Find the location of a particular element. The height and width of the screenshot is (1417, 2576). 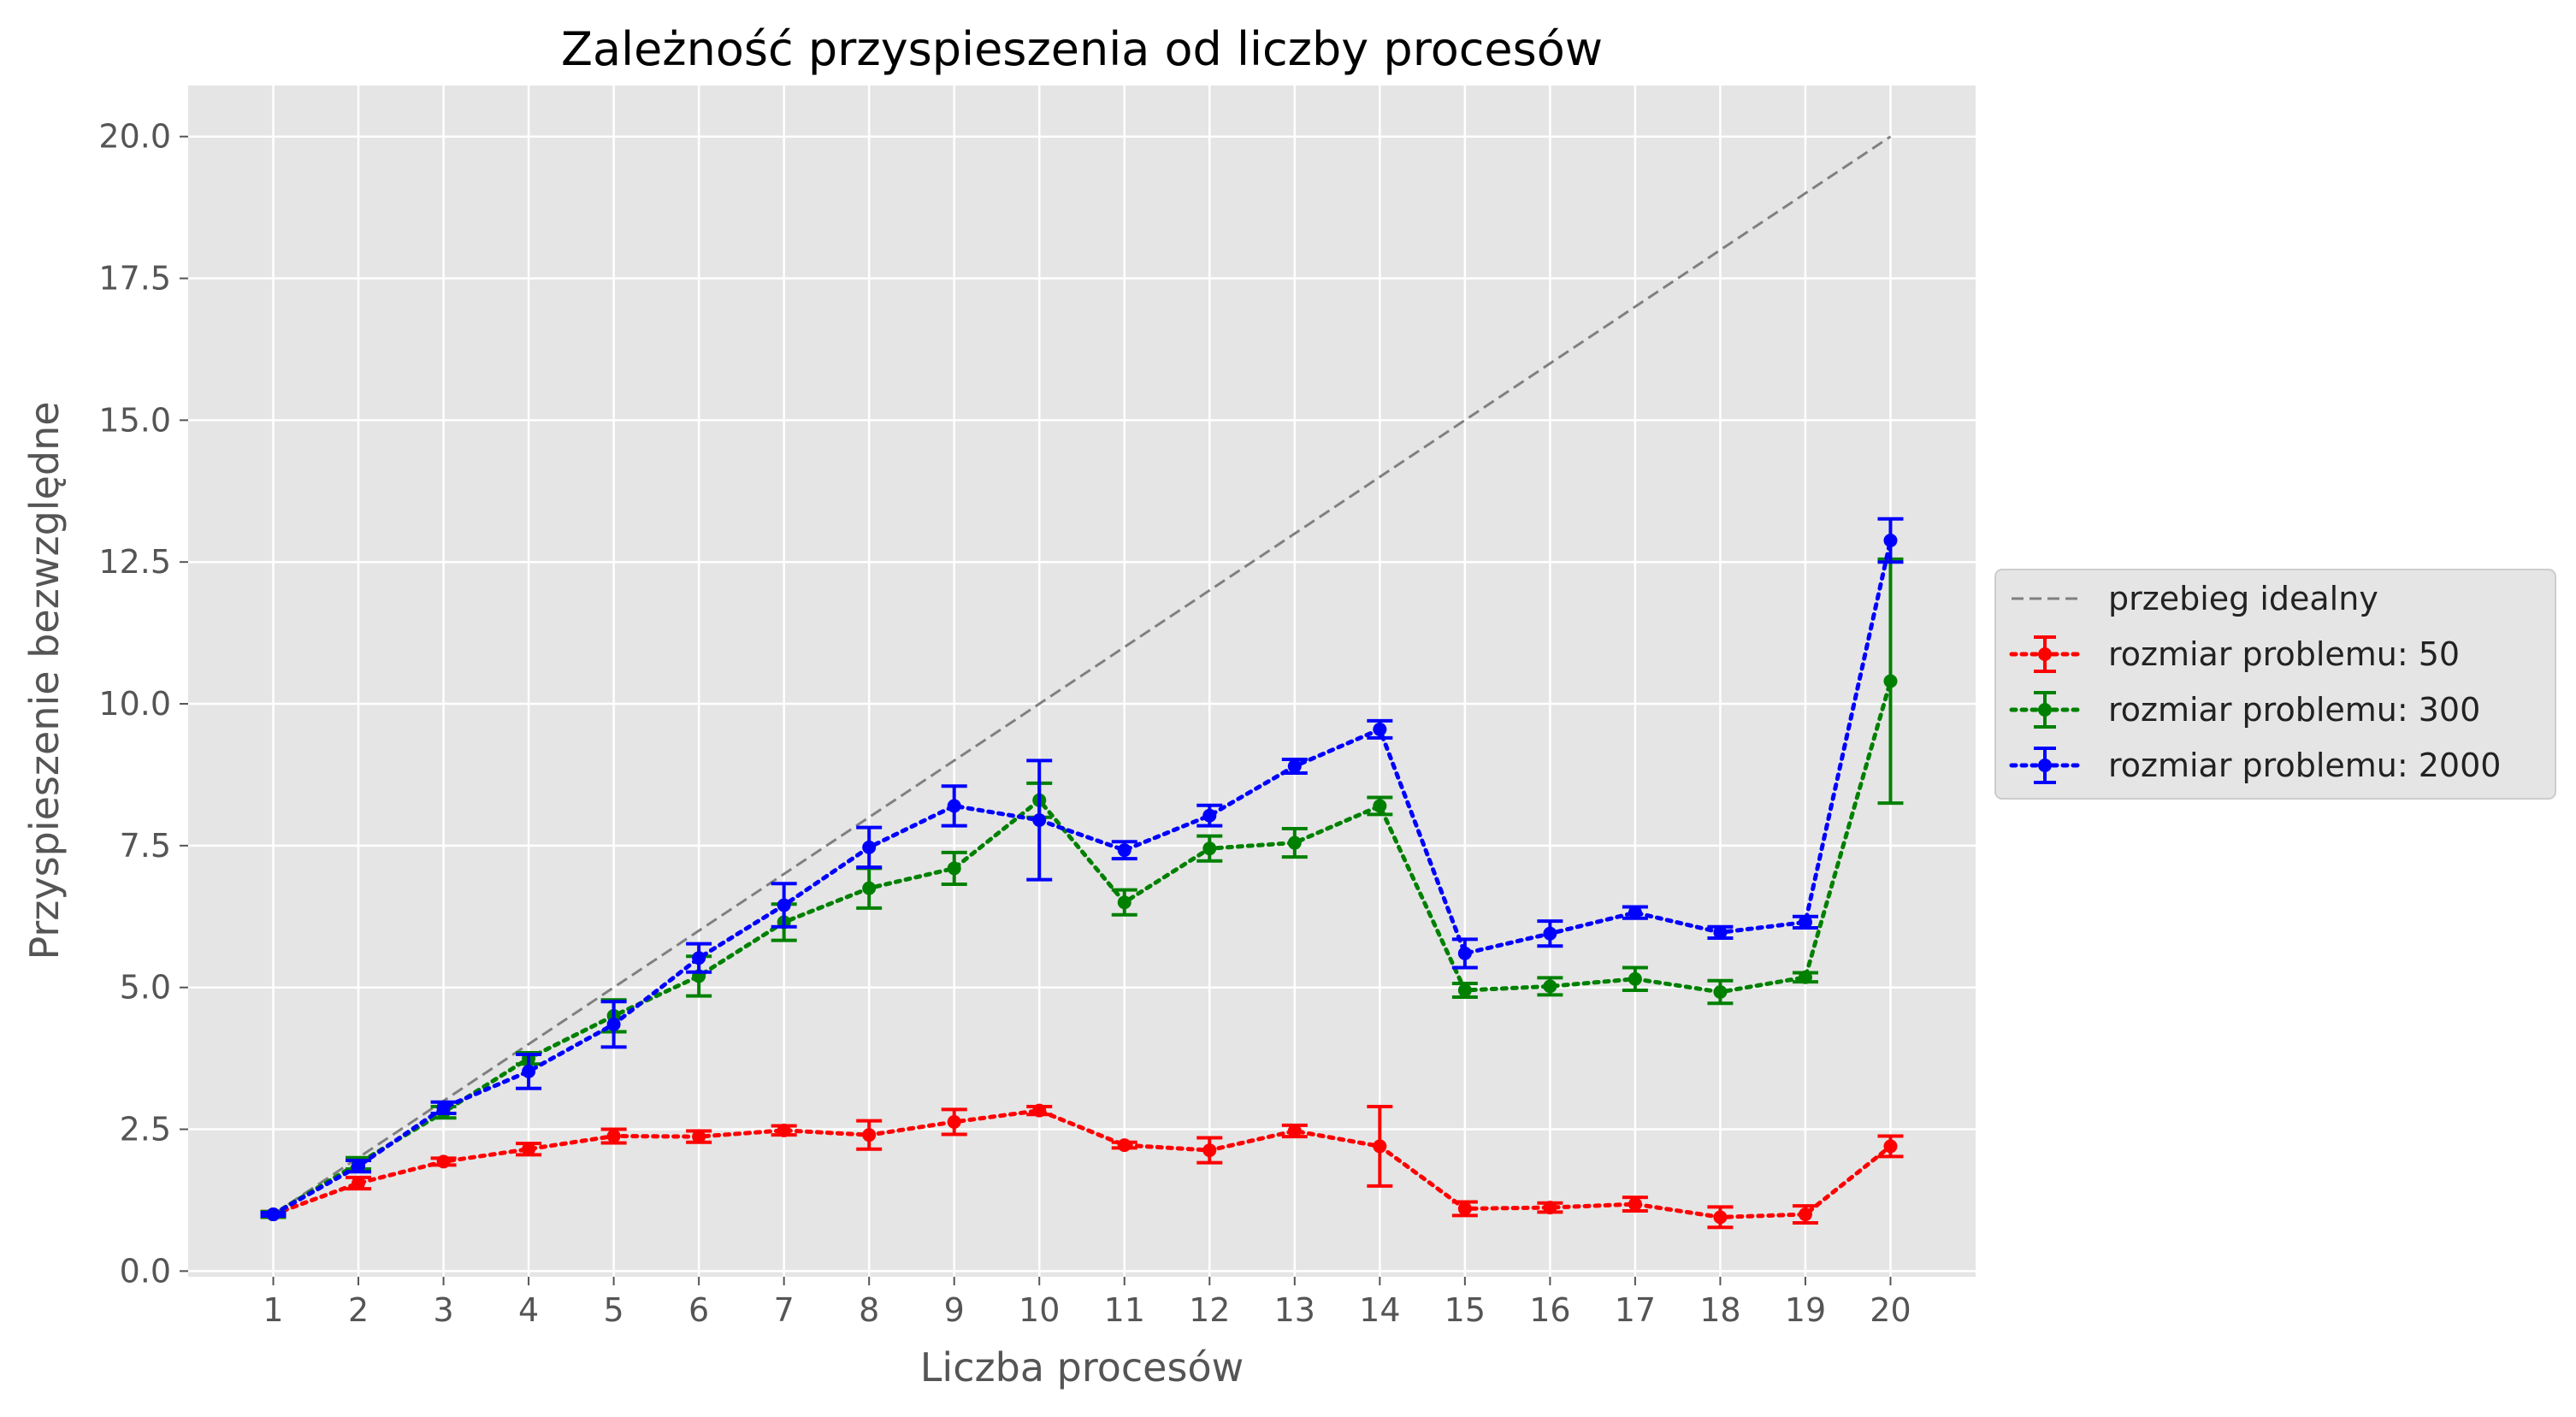

x-tick-label: 3 is located at coordinates (443, 1310).